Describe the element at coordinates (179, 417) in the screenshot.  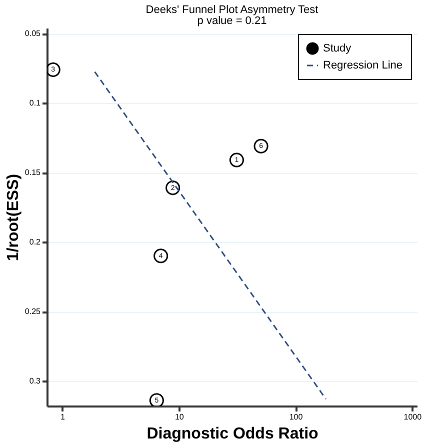
I see `x-tick-label: 10` at that location.